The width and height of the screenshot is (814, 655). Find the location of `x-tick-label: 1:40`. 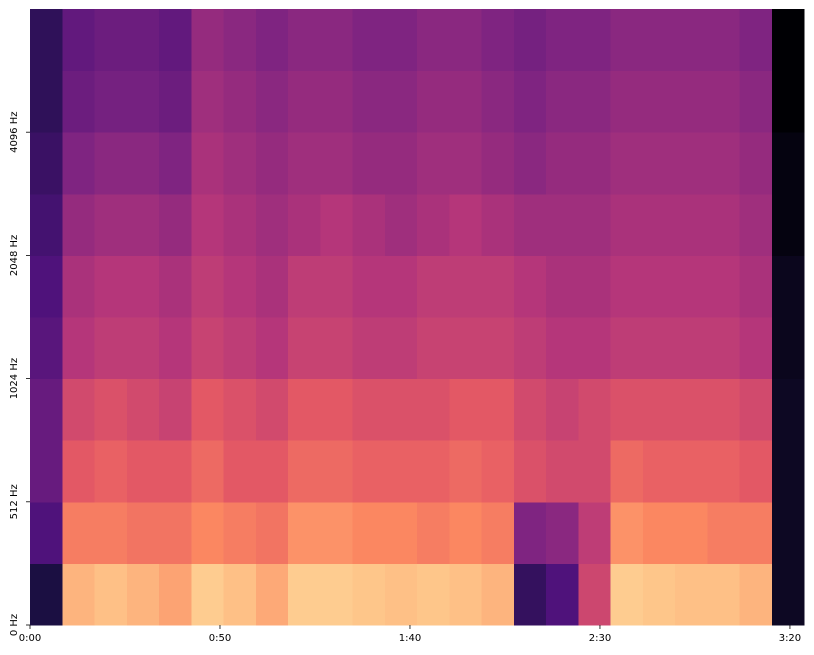

x-tick-label: 1:40 is located at coordinates (410, 638).